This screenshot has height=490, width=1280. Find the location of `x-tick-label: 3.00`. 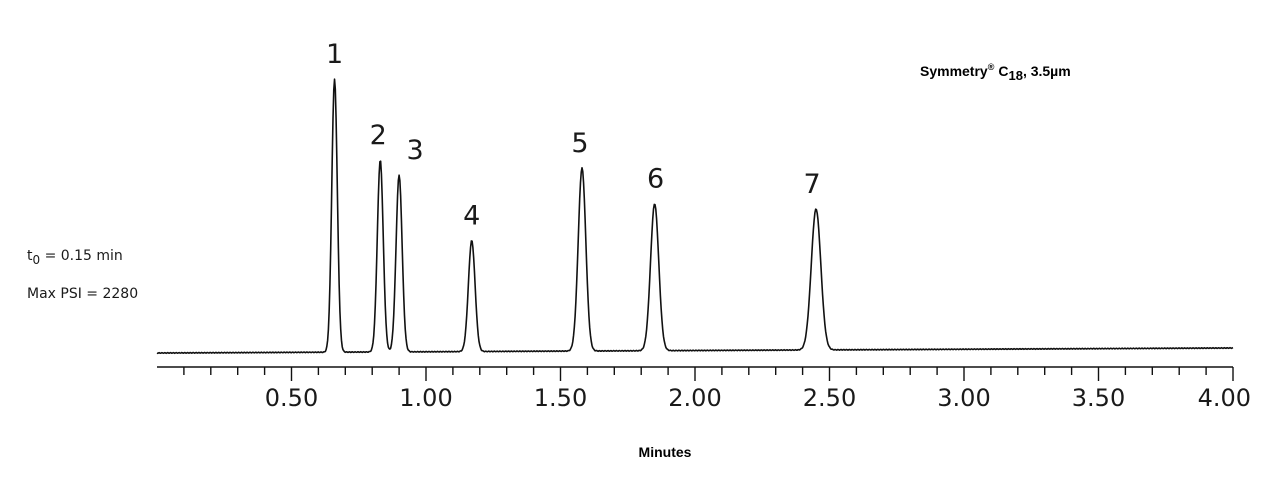

x-tick-label: 3.00 is located at coordinates (963, 398).